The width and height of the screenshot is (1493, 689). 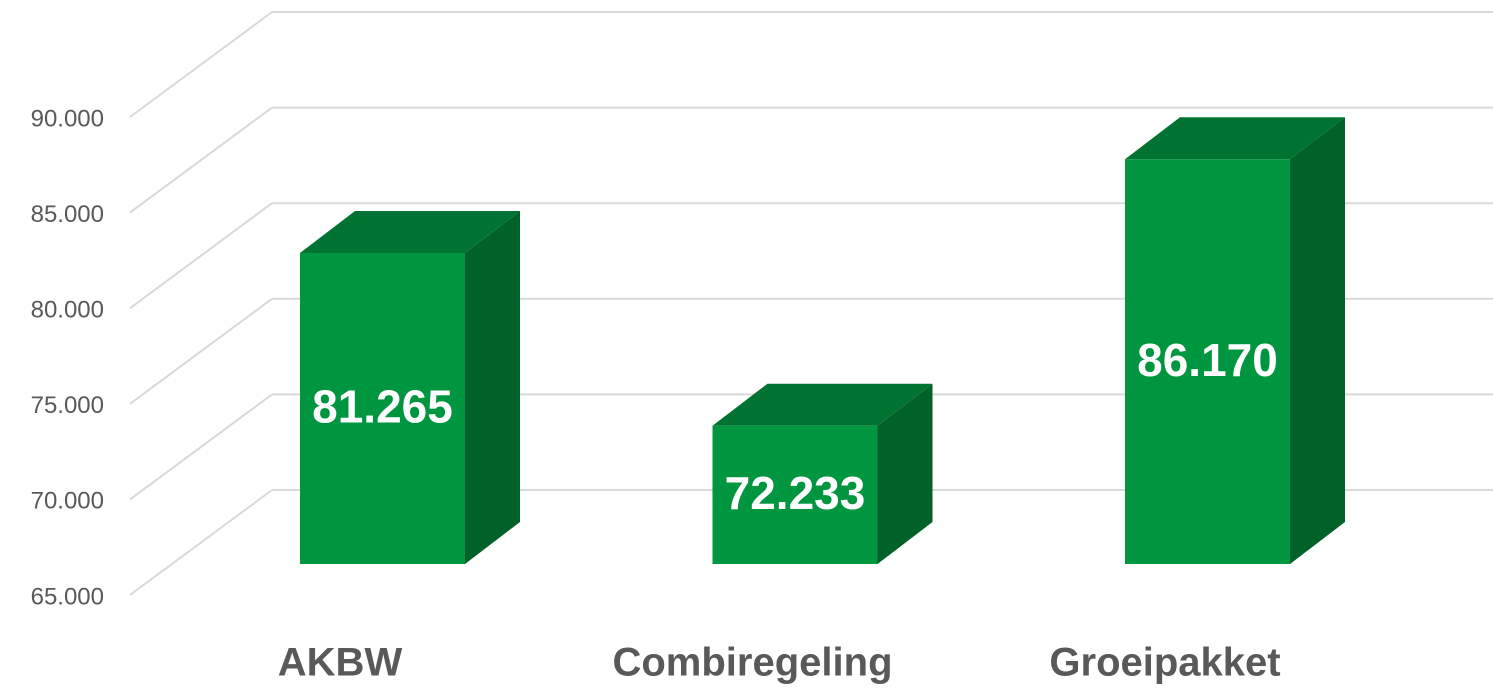 What do you see at coordinates (67, 118) in the screenshot?
I see `y-tick-label: 90.000` at bounding box center [67, 118].